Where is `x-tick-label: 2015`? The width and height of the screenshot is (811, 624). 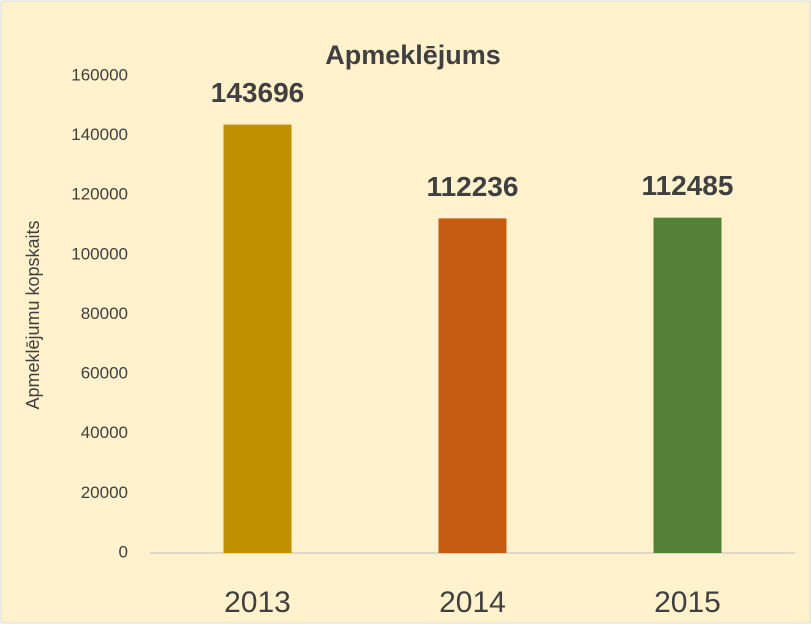
x-tick-label: 2015 is located at coordinates (687, 602).